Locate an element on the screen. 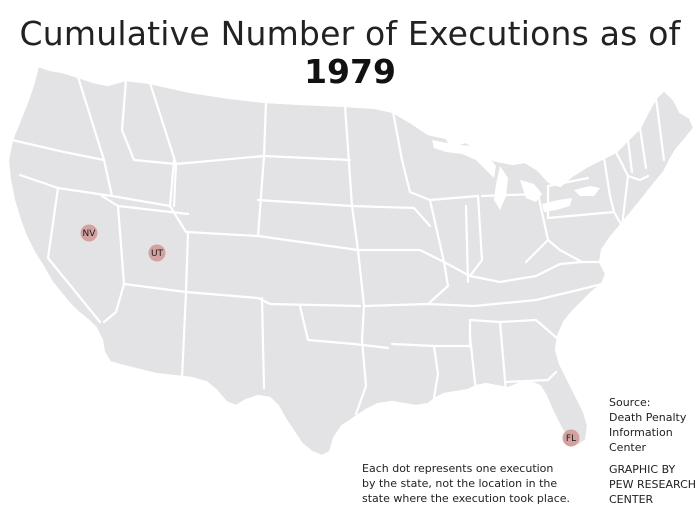 This screenshot has height=510, width=700. dot-ut: UT is located at coordinates (157, 253).